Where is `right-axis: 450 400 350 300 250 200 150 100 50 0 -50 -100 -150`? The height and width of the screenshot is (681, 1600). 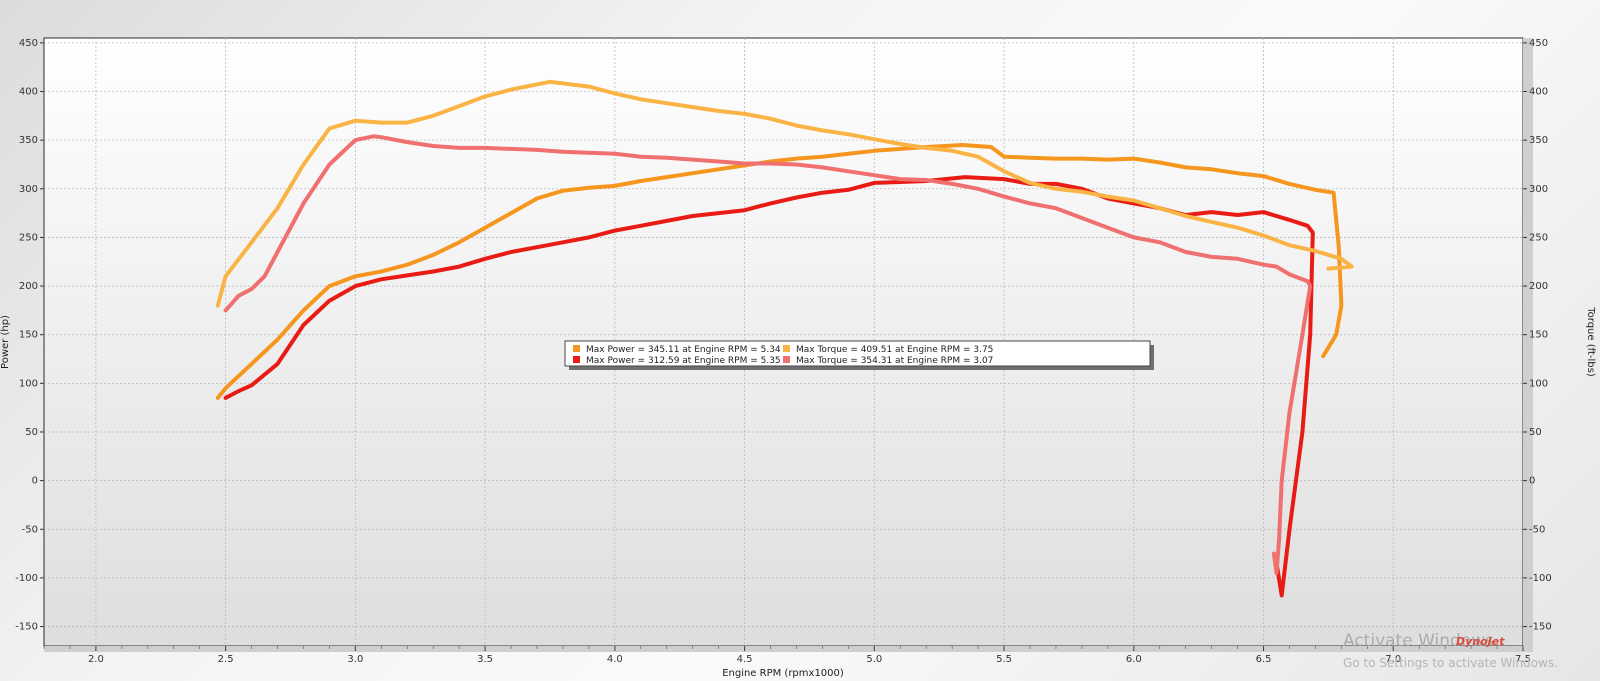 right-axis: 450 400 350 300 250 200 150 100 50 0 -50 -100 -150 is located at coordinates (1537, 335).